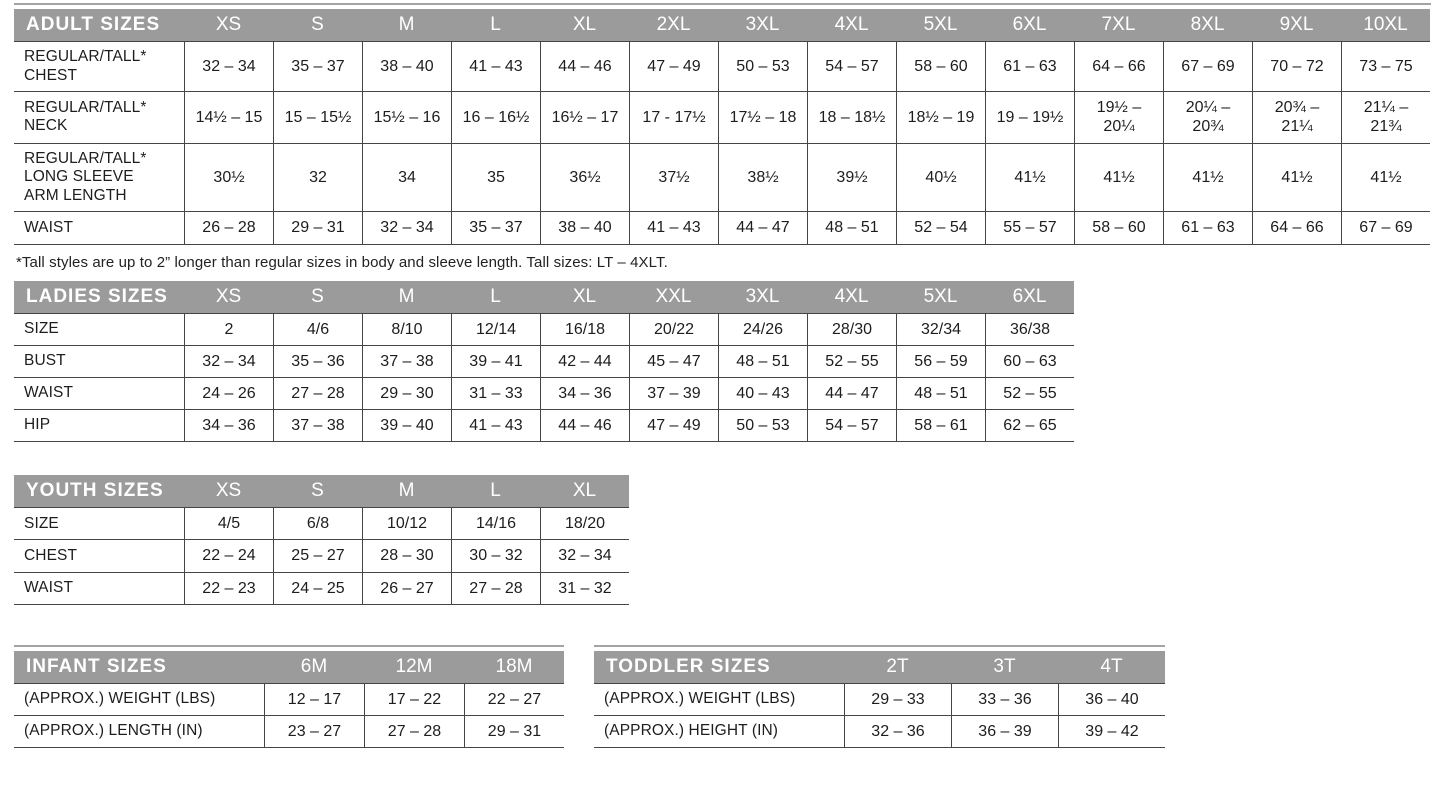  Describe the element at coordinates (99, 66) in the screenshot. I see `row-label: REGULAR/TALL* CHEST` at that location.